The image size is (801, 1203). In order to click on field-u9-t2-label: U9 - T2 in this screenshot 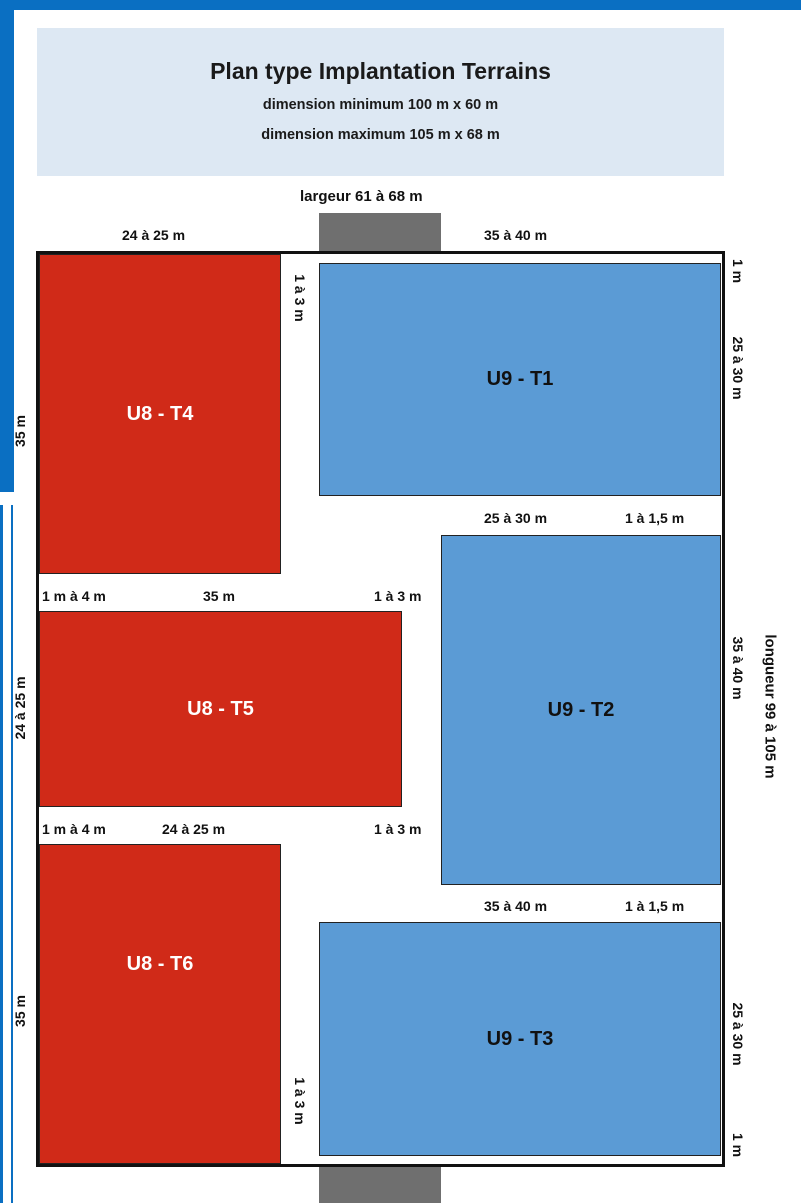, I will do `click(581, 709)`.